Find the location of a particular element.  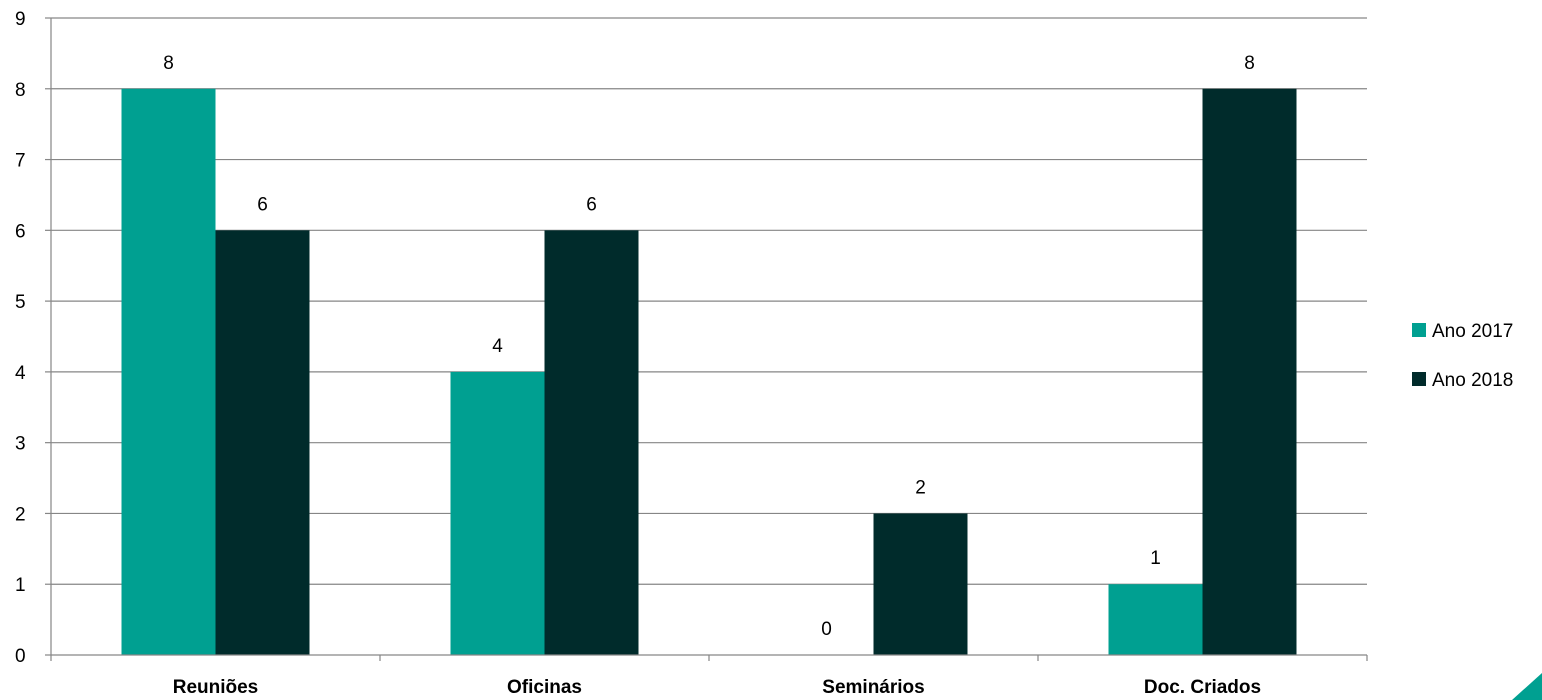

data-label: 0 is located at coordinates (826, 629).